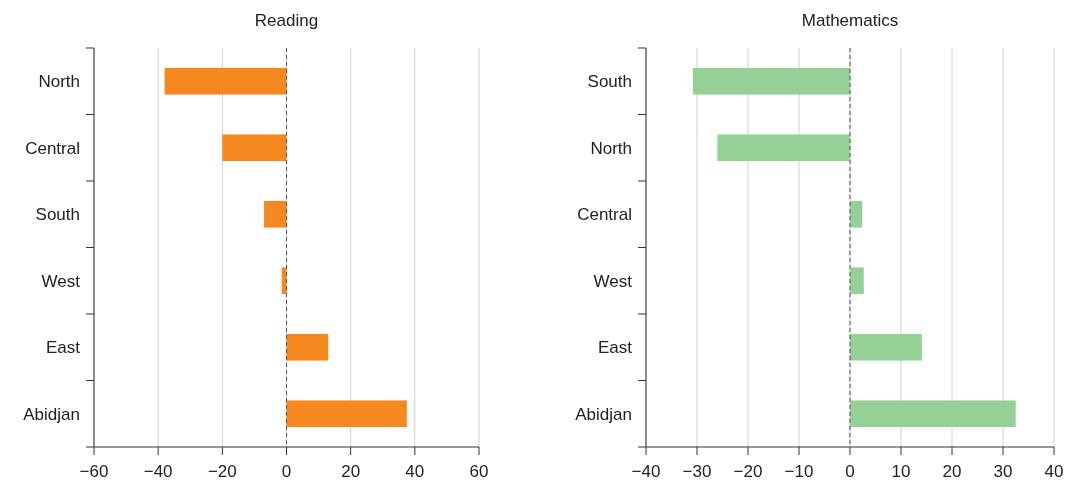 Image resolution: width=1072 pixels, height=487 pixels. I want to click on x-tick-label: 10, so click(901, 471).